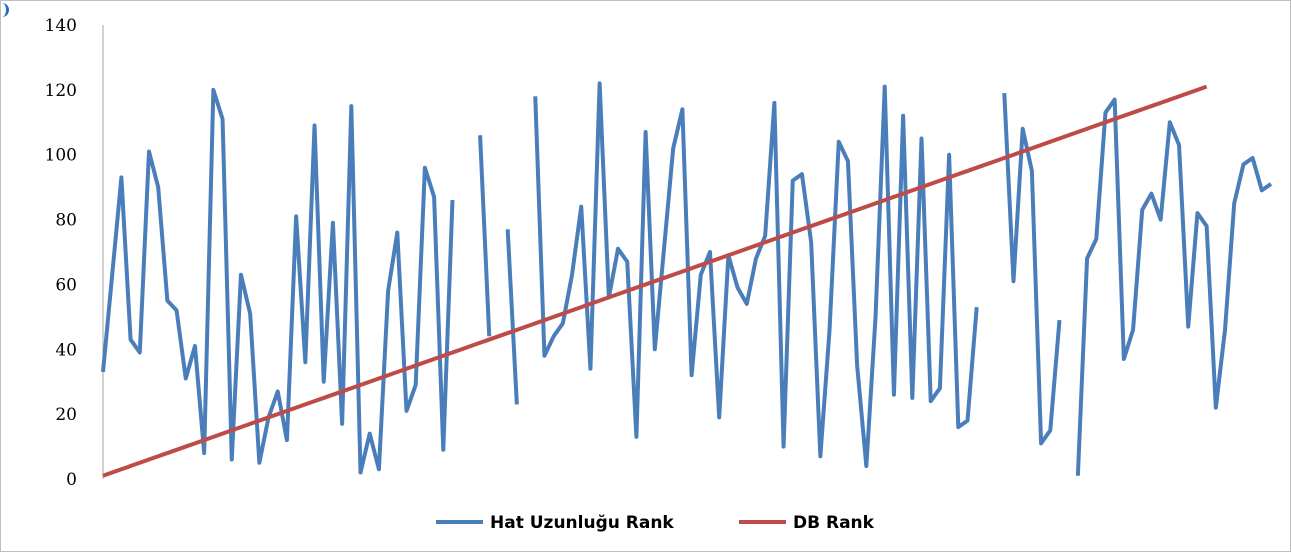  What do you see at coordinates (5, 10) in the screenshot?
I see `corner-mark` at bounding box center [5, 10].